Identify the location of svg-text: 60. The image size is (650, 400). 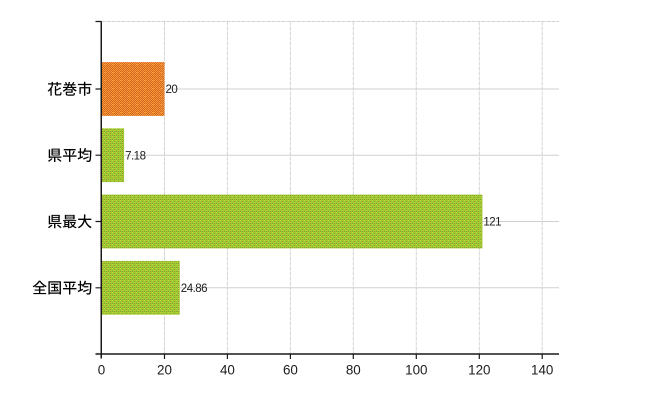
(290, 370).